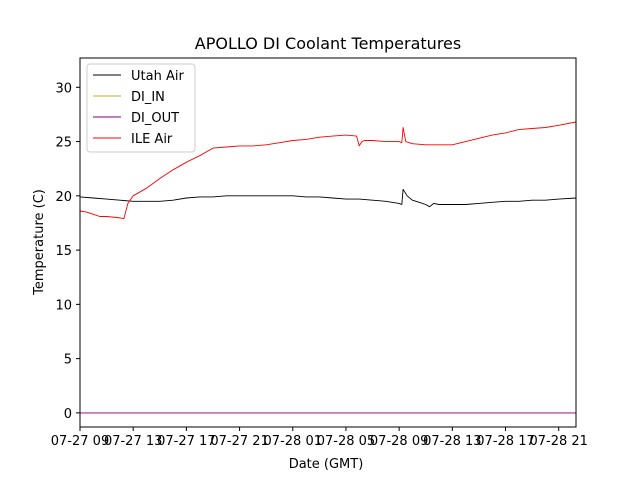 This screenshot has width=640, height=480. I want to click on legend: Utah Air DI_IN DI_OUT ILE Air, so click(141, 108).